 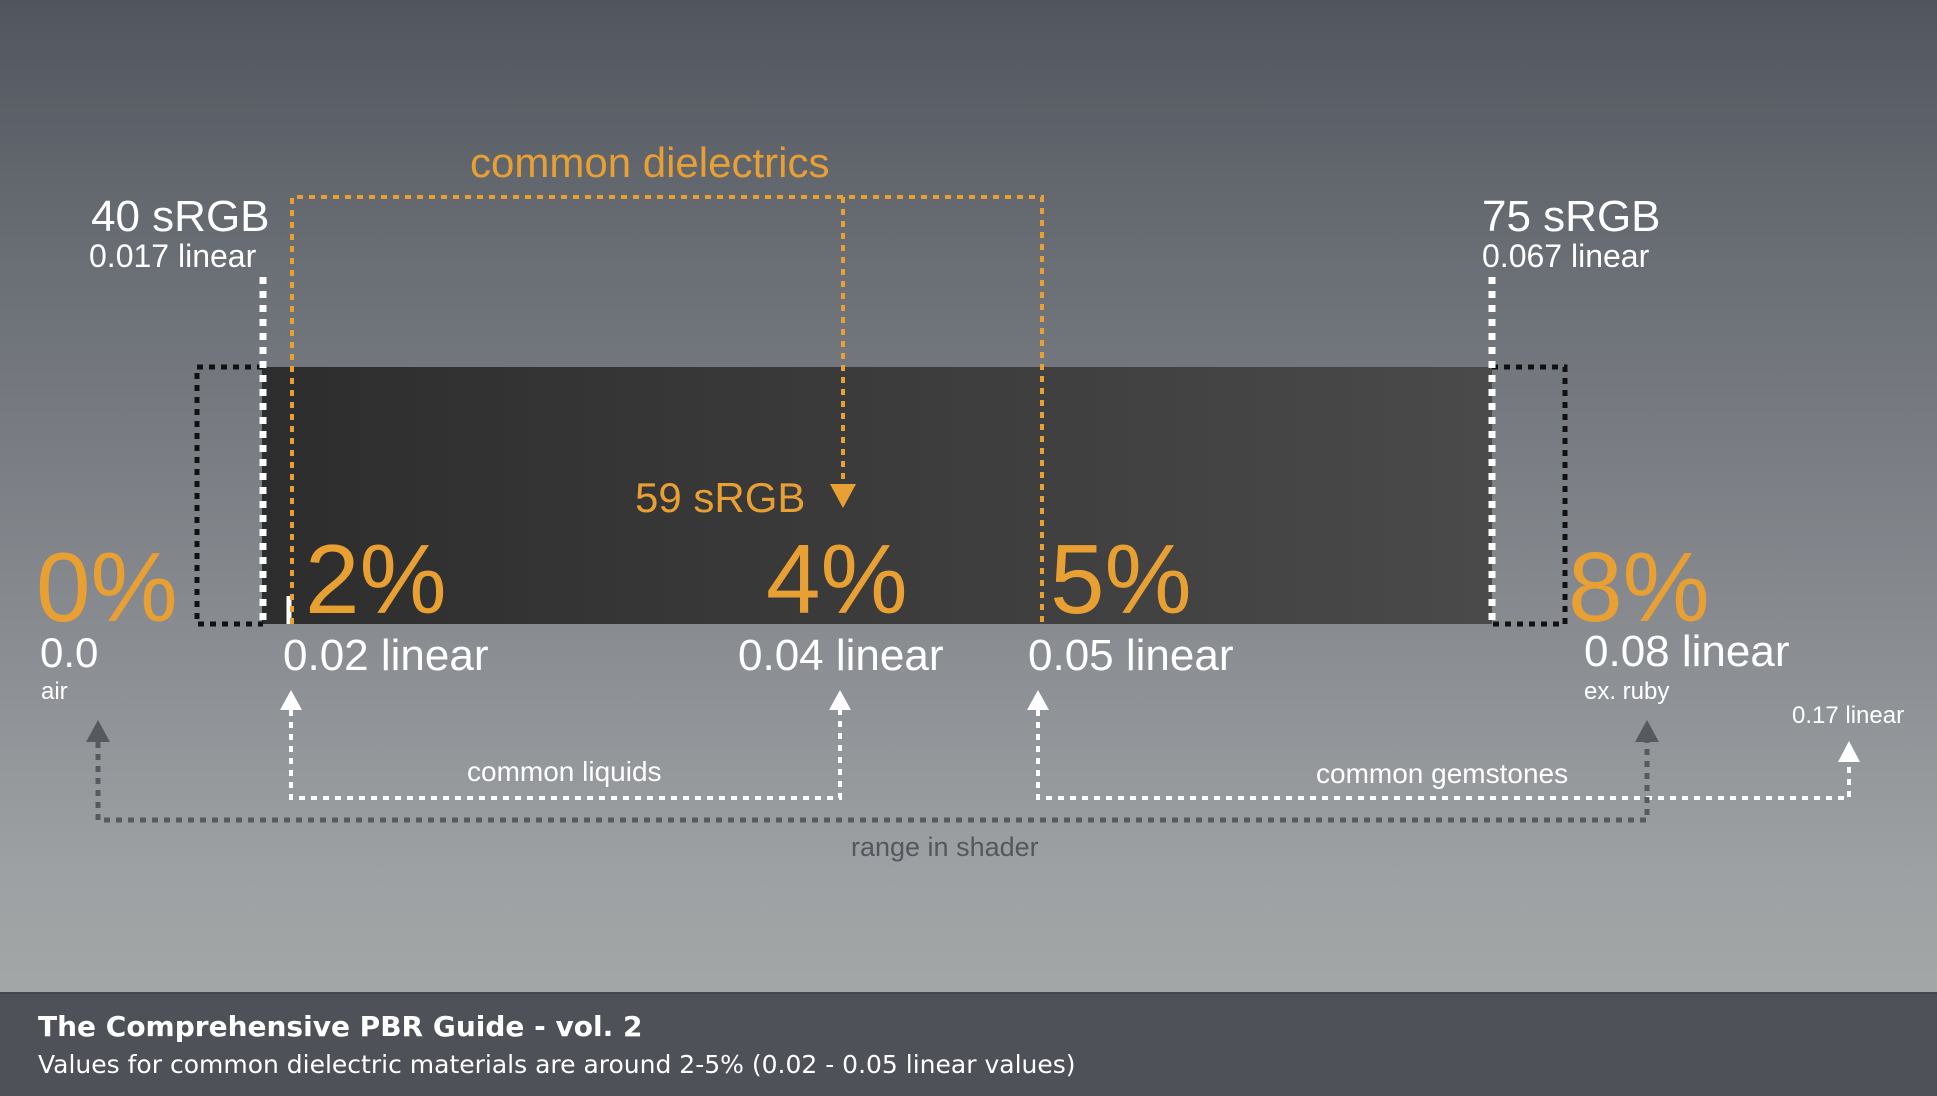 I want to click on value-00-label: 0.0, so click(x=69, y=652).